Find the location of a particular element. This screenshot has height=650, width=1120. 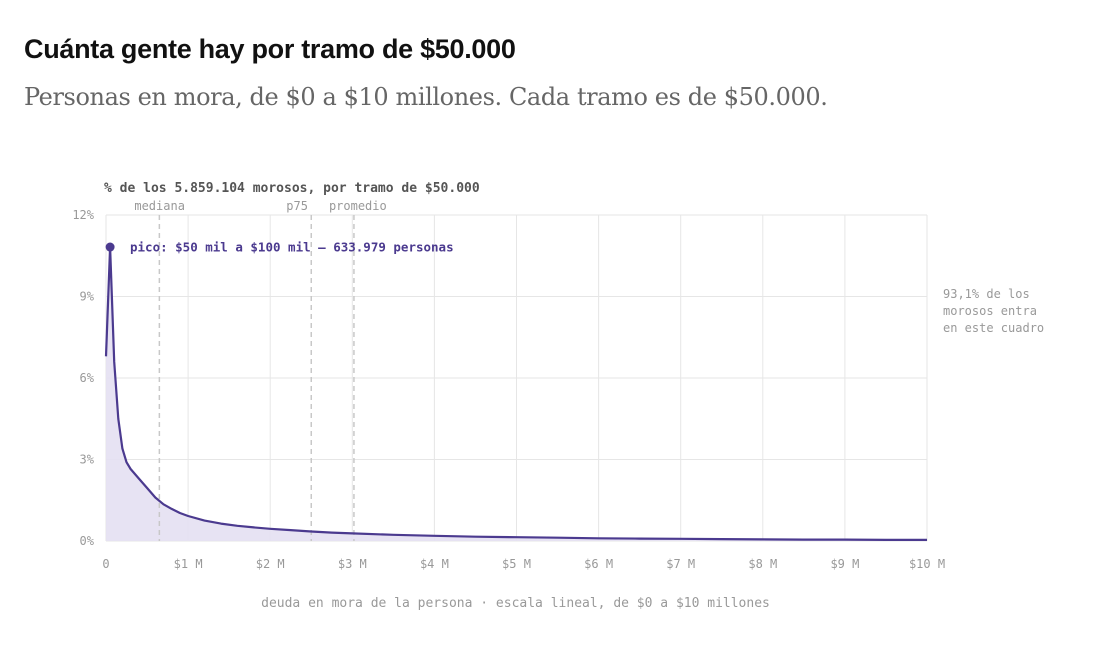

x-tick-label: $4 M is located at coordinates (434, 564).